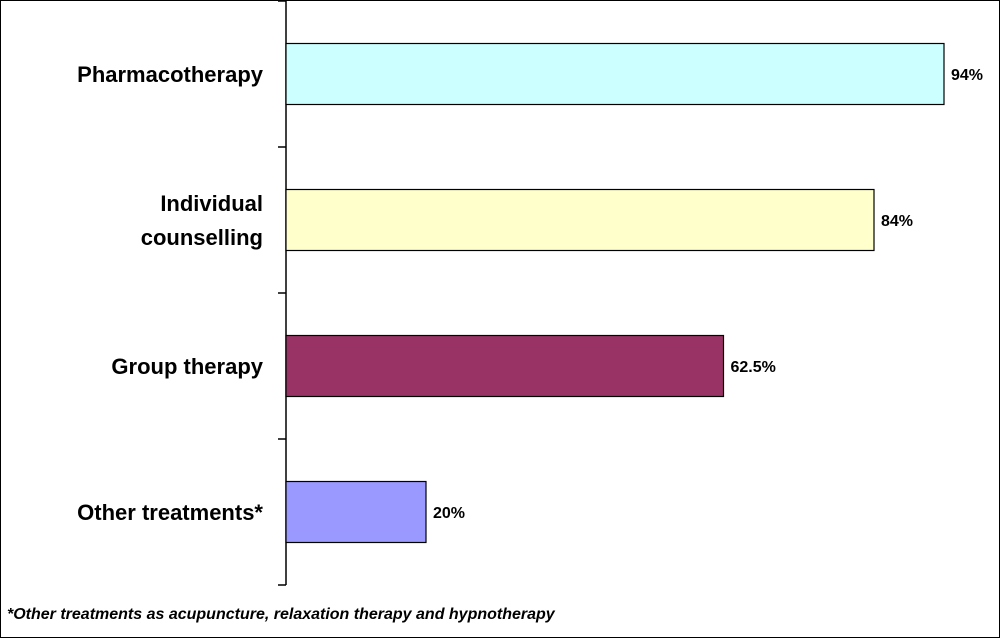 The width and height of the screenshot is (1000, 638). I want to click on category-label: Other treatments*, so click(170, 512).